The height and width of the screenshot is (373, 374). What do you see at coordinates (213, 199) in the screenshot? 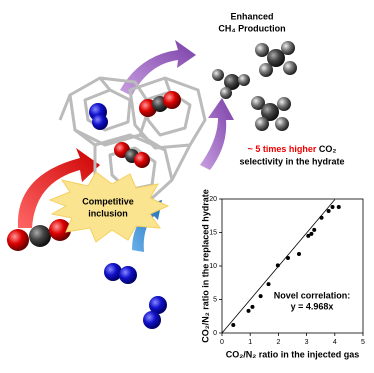
I see `y-tick-label: 20` at bounding box center [213, 199].